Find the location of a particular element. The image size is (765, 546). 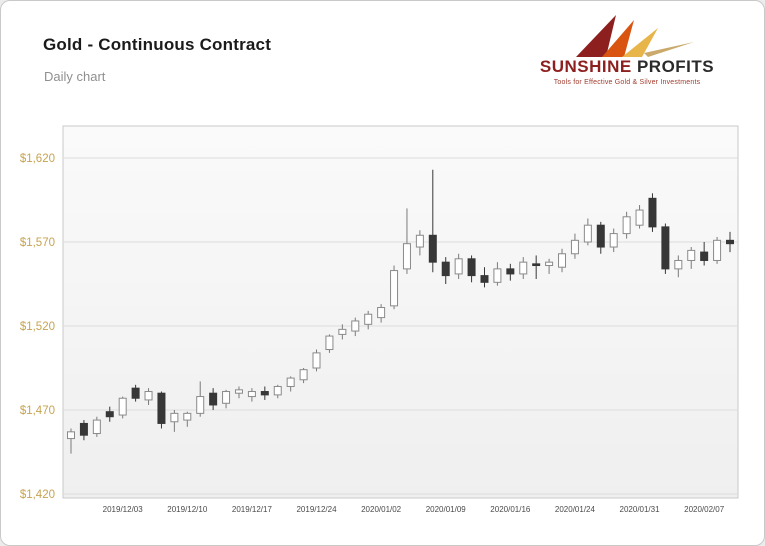

x-axis-label: 2020/02/07 is located at coordinates (704, 509).